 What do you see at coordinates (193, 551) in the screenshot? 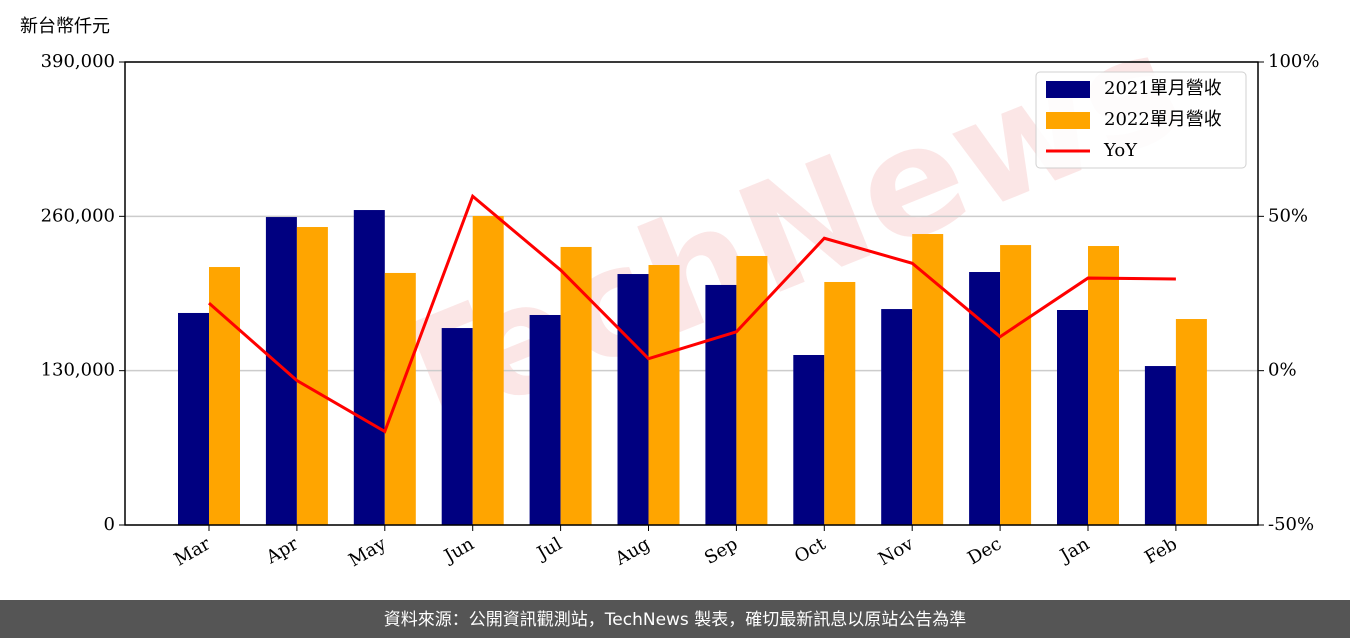
I see `x-tick-label: Mar` at bounding box center [193, 551].